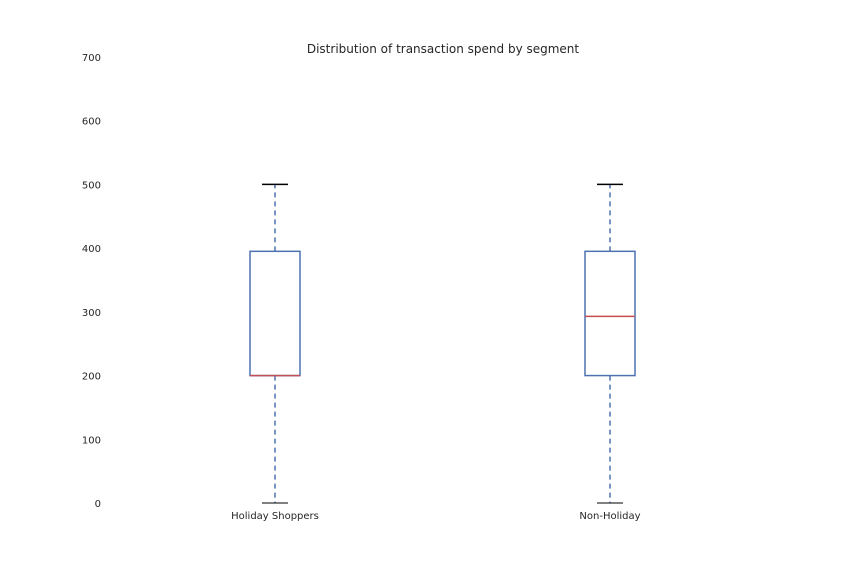 This screenshot has width=864, height=576. Describe the element at coordinates (98, 504) in the screenshot. I see `y-tick-label: 0` at that location.